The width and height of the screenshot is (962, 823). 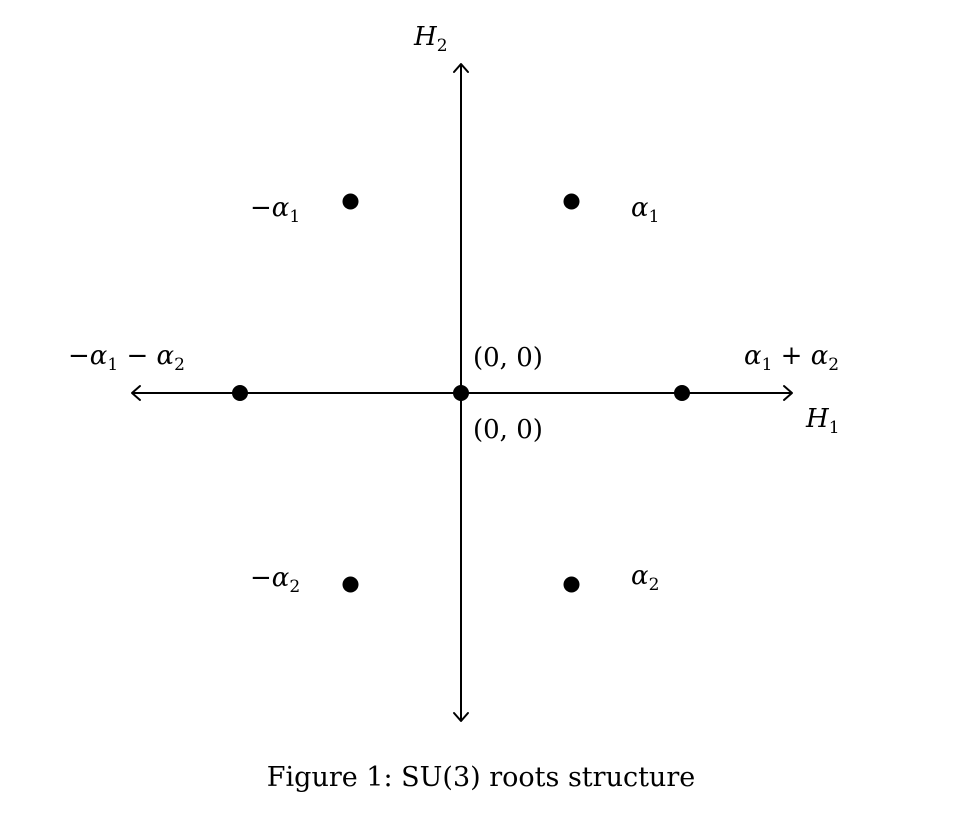 I want to click on h1-axis-arrow-left, so click(x=136, y=393).